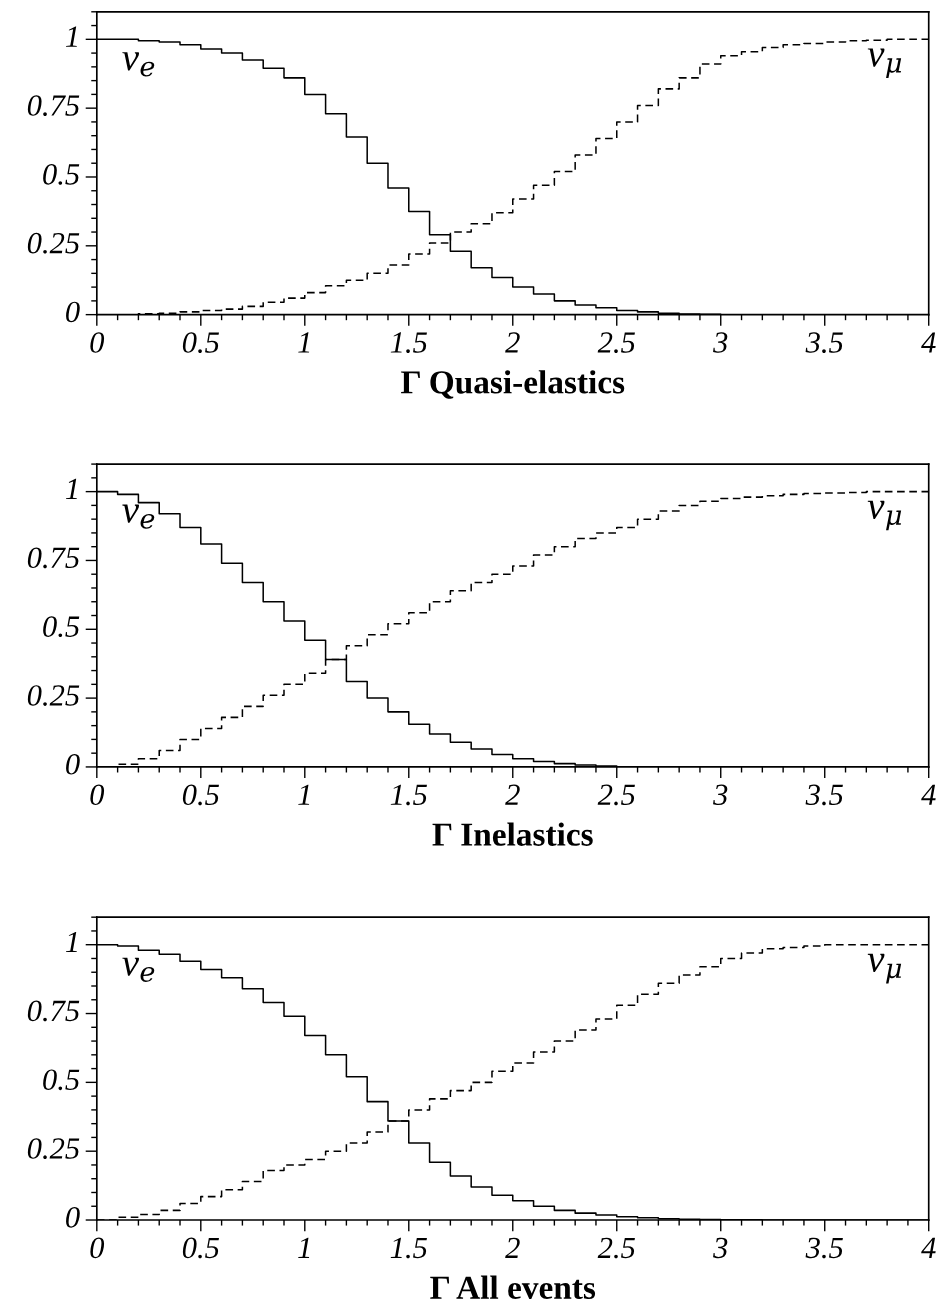 This screenshot has height=1311, width=940. I want to click on x-axis-title: Γ All events, so click(513, 1287).